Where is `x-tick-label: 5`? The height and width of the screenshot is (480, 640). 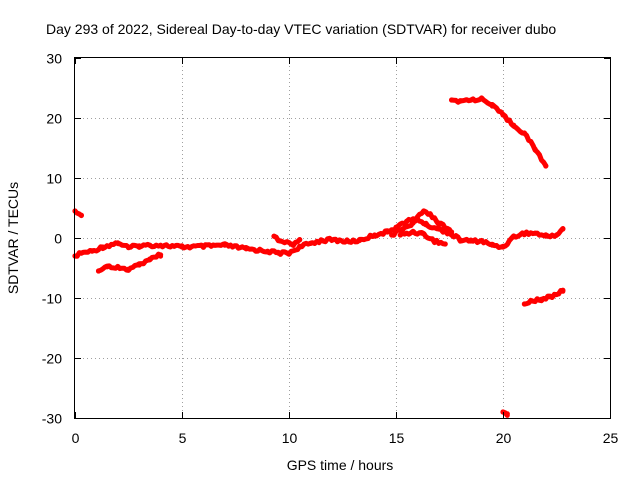
x-tick-label: 5 is located at coordinates (183, 438).